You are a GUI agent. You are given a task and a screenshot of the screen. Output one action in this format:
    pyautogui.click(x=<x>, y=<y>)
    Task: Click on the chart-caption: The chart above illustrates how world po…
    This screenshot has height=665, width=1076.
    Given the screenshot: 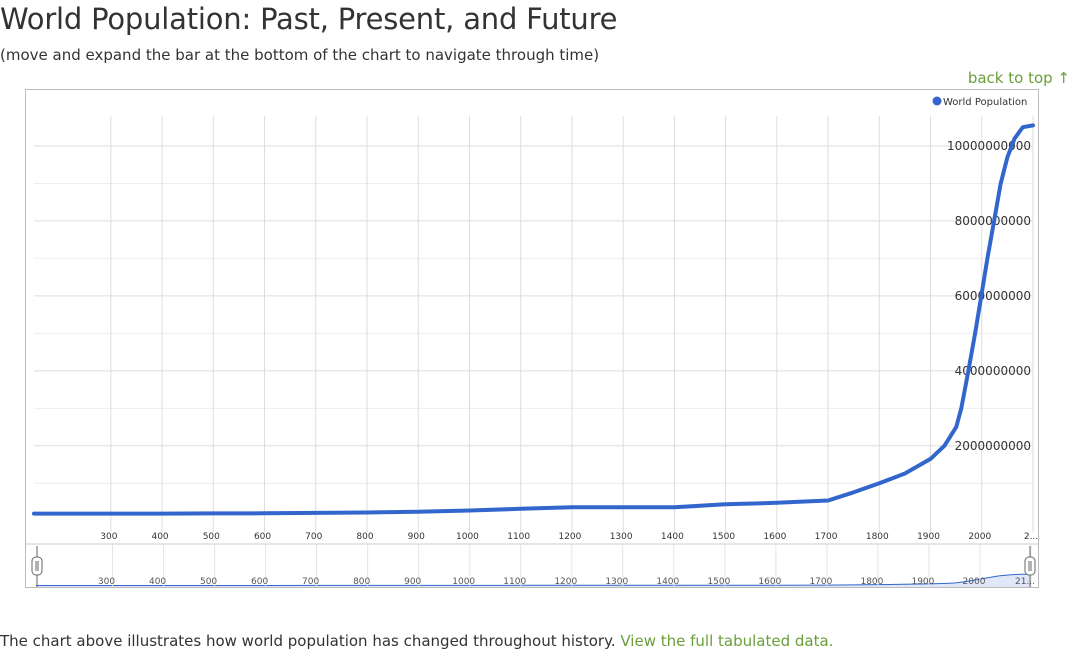 What is the action you would take?
    pyautogui.click(x=416, y=641)
    